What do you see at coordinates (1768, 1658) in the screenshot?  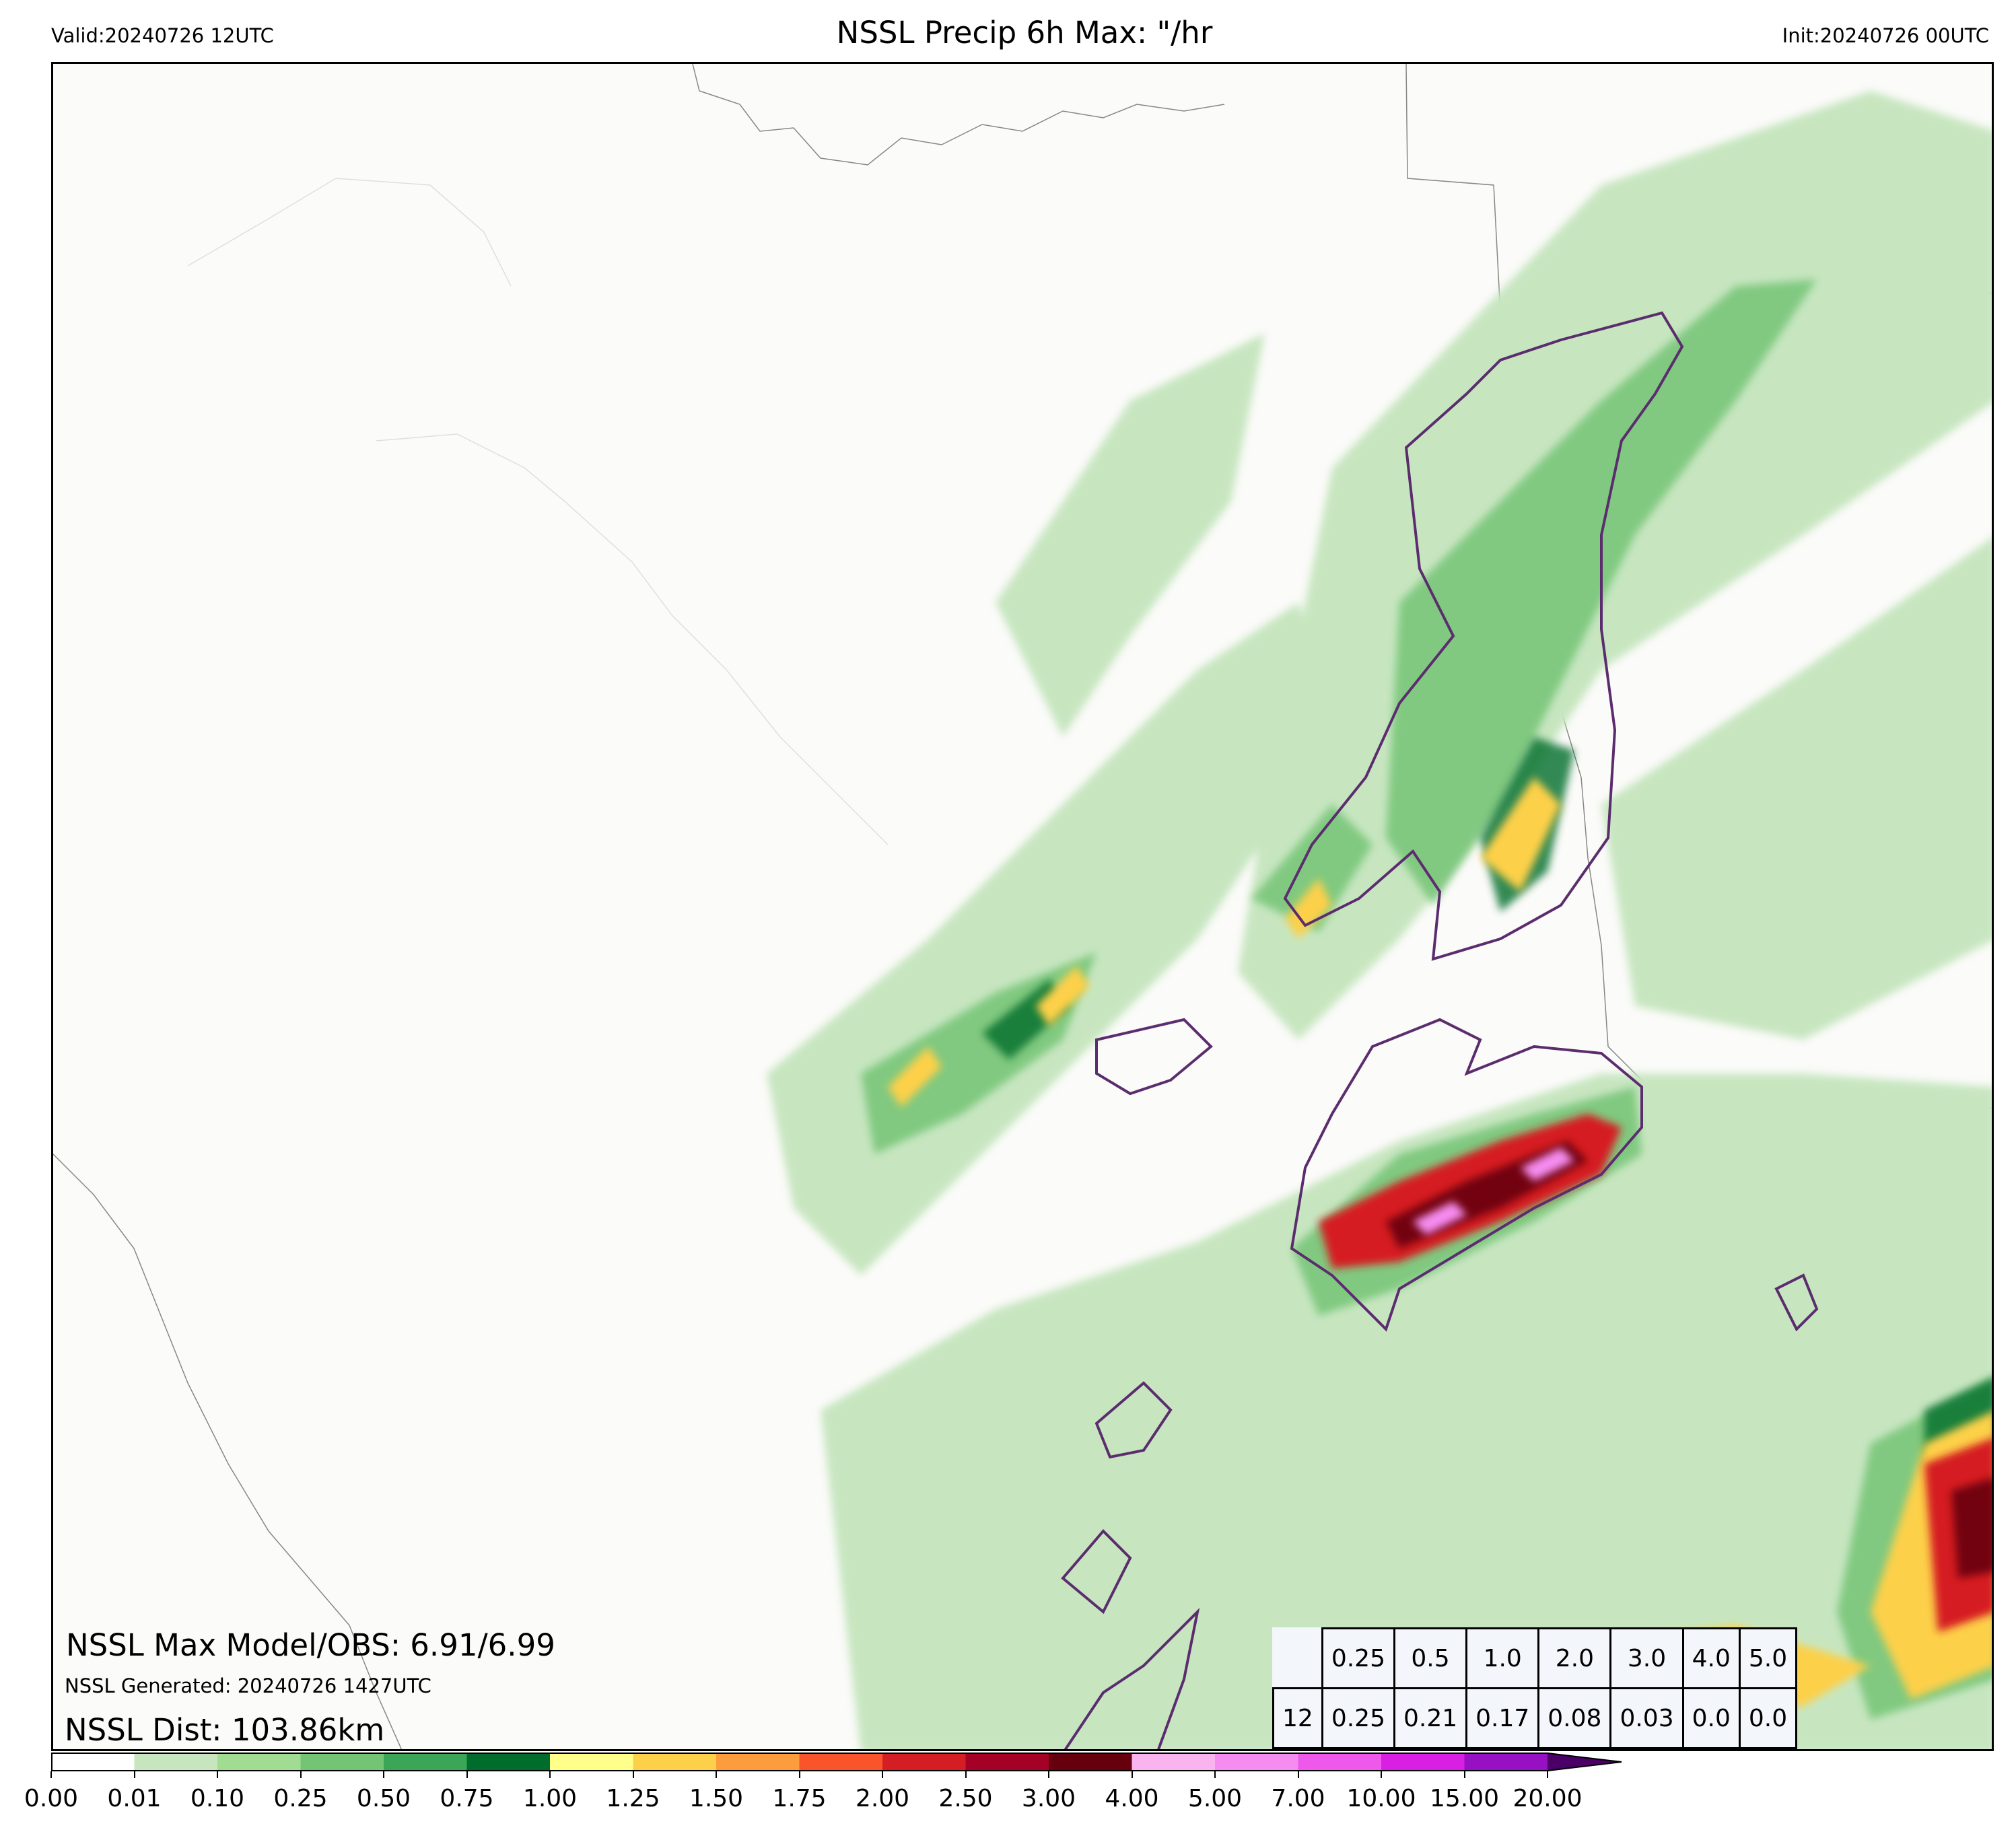 I see `threshold-cell: 5.0` at bounding box center [1768, 1658].